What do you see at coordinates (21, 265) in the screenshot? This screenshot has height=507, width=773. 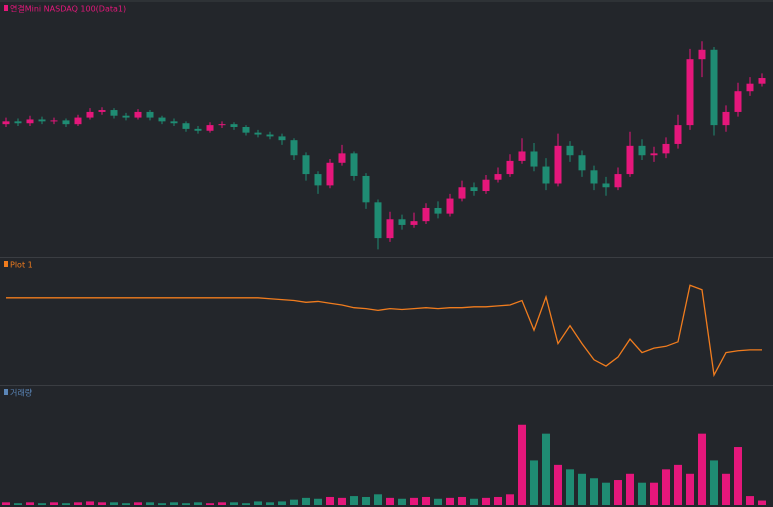 I see `panel-title: Plot 1` at bounding box center [21, 265].